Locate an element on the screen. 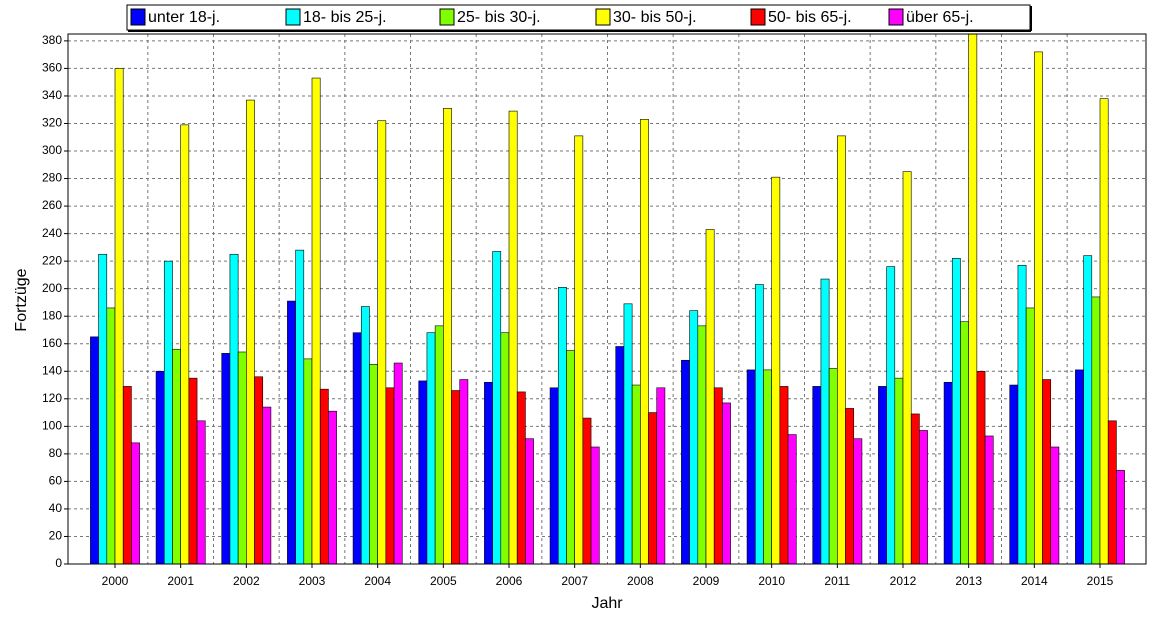 The width and height of the screenshot is (1149, 617). y-tick-label: 40 is located at coordinates (56, 508).